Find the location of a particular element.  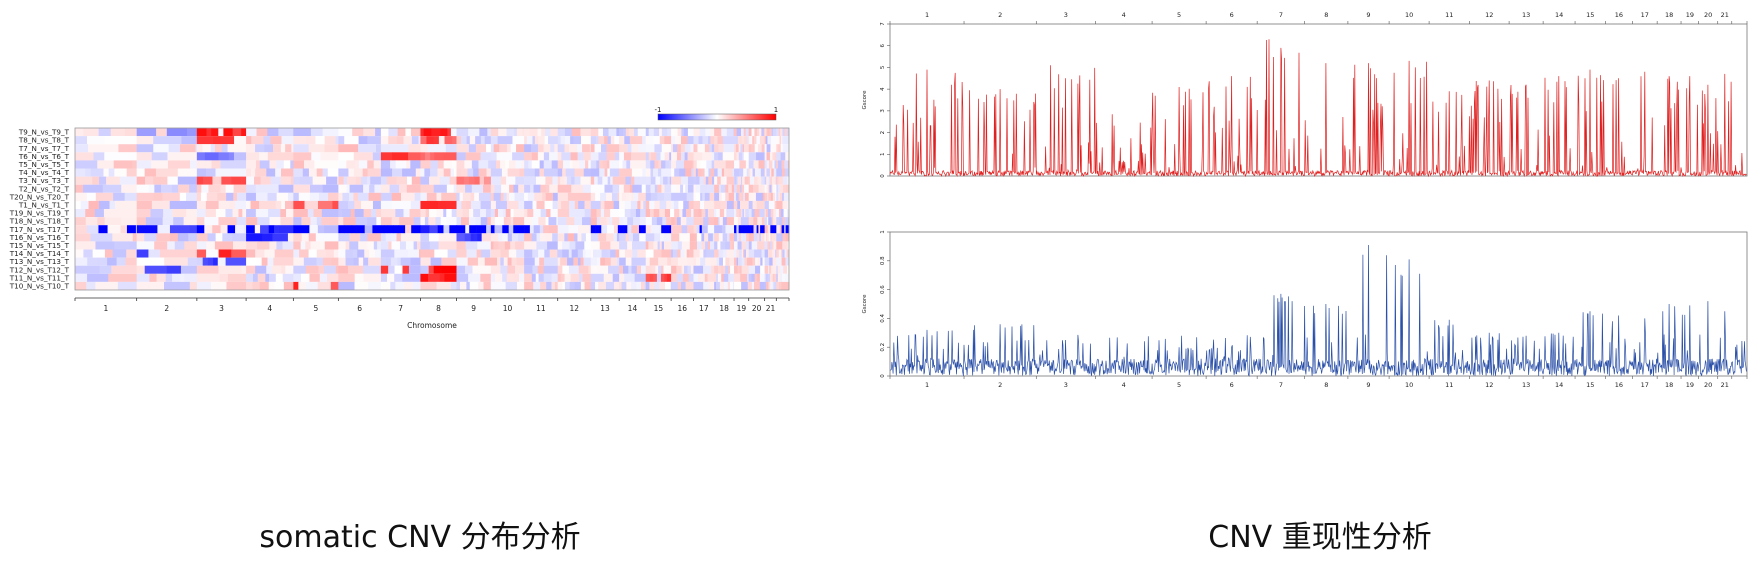

y-tick-label: 0.4 is located at coordinates (883, 318).